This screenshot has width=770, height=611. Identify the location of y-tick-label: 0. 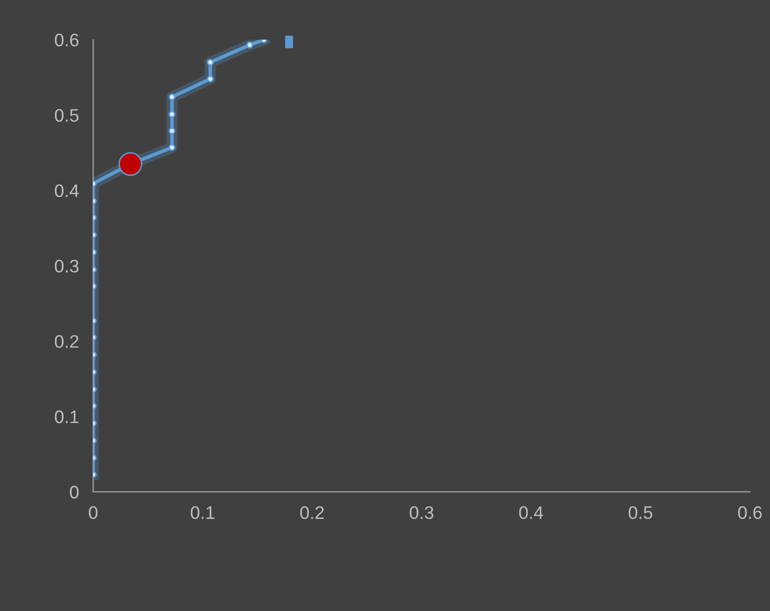
(74, 492).